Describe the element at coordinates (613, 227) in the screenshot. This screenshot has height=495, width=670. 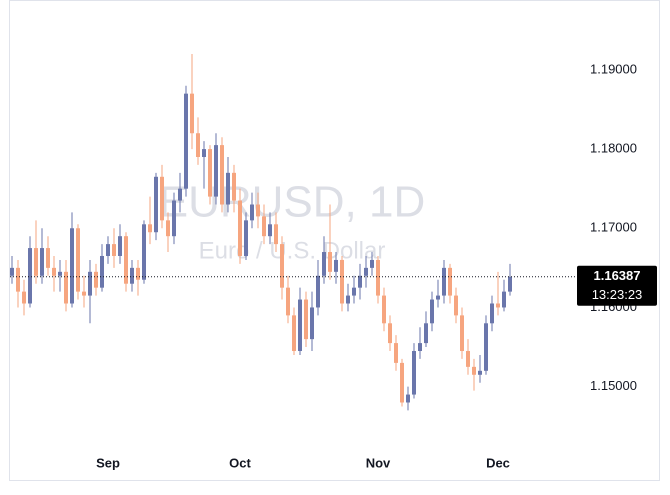
I see `y-tick-label: 1.17000` at that location.